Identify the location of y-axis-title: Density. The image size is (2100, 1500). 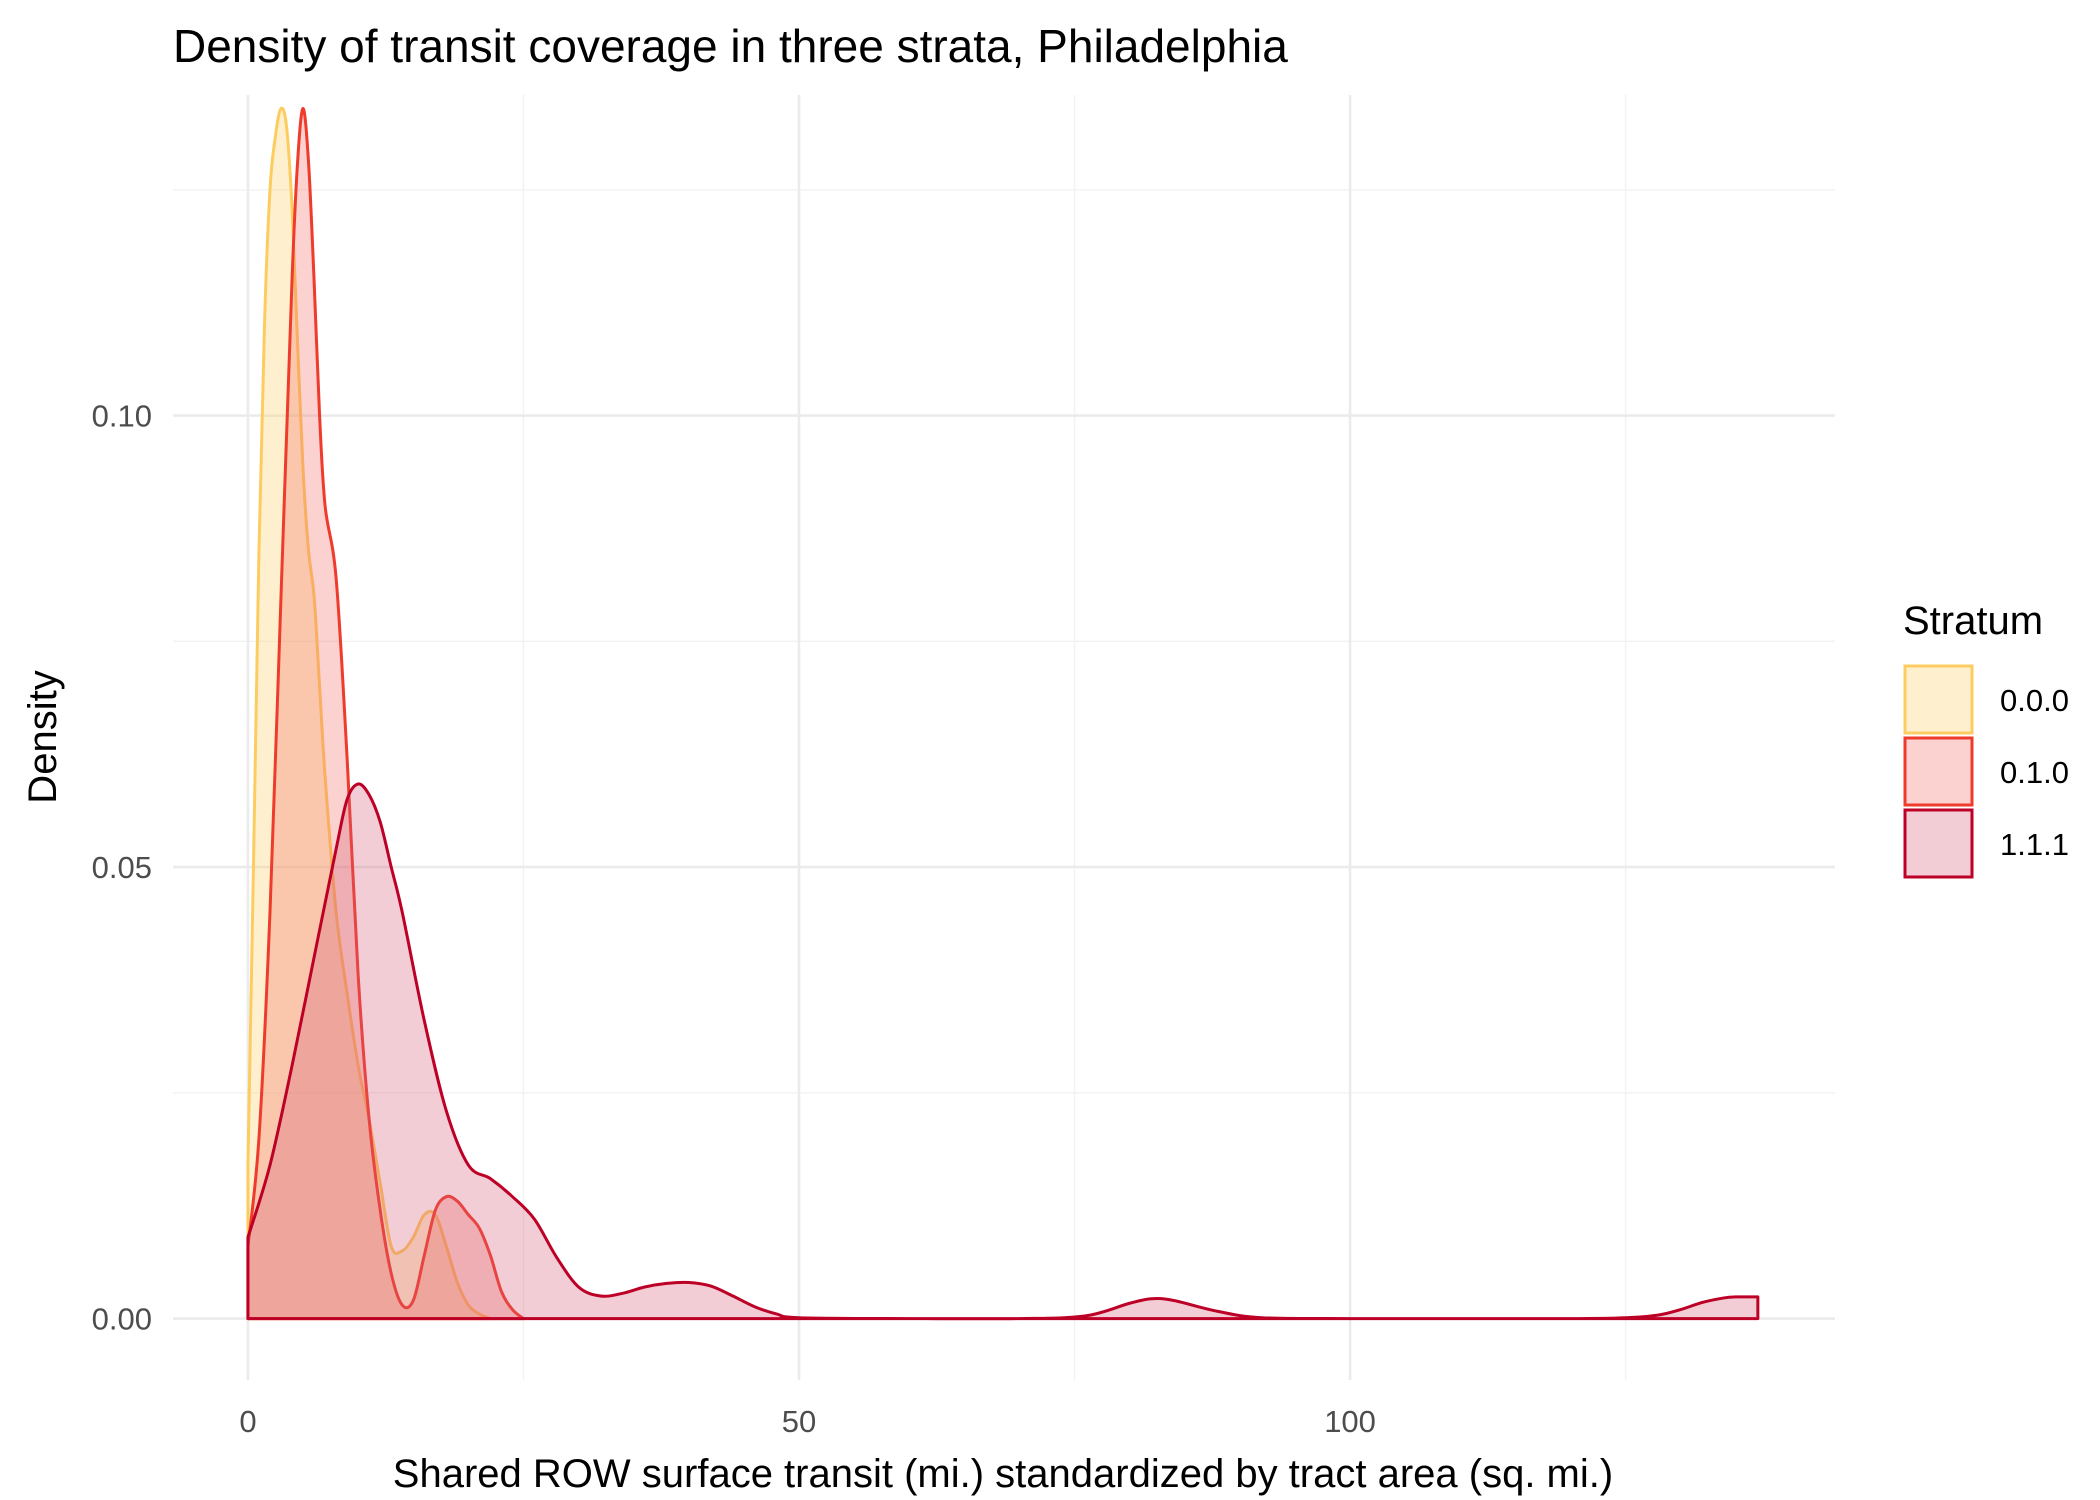
(43, 736).